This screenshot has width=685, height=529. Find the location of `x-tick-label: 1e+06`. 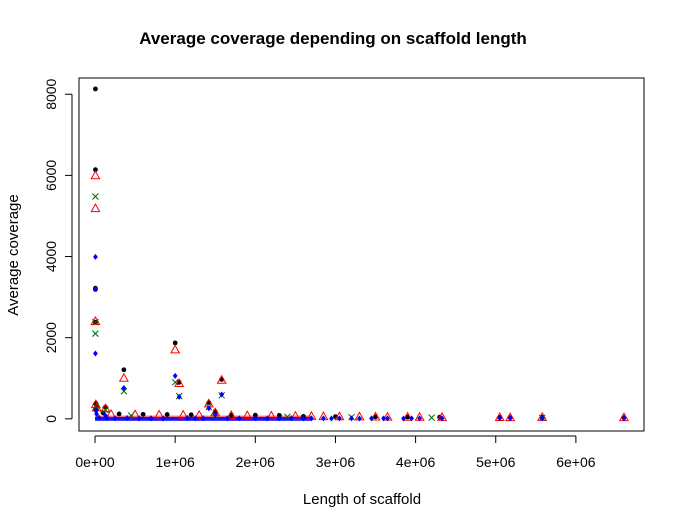

x-tick-label: 1e+06 is located at coordinates (176, 462).